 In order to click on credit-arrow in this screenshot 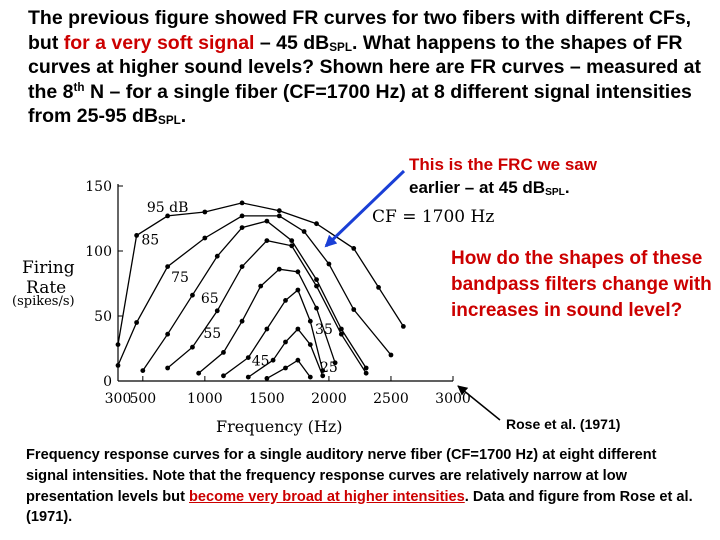, I will do `click(479, 403)`.